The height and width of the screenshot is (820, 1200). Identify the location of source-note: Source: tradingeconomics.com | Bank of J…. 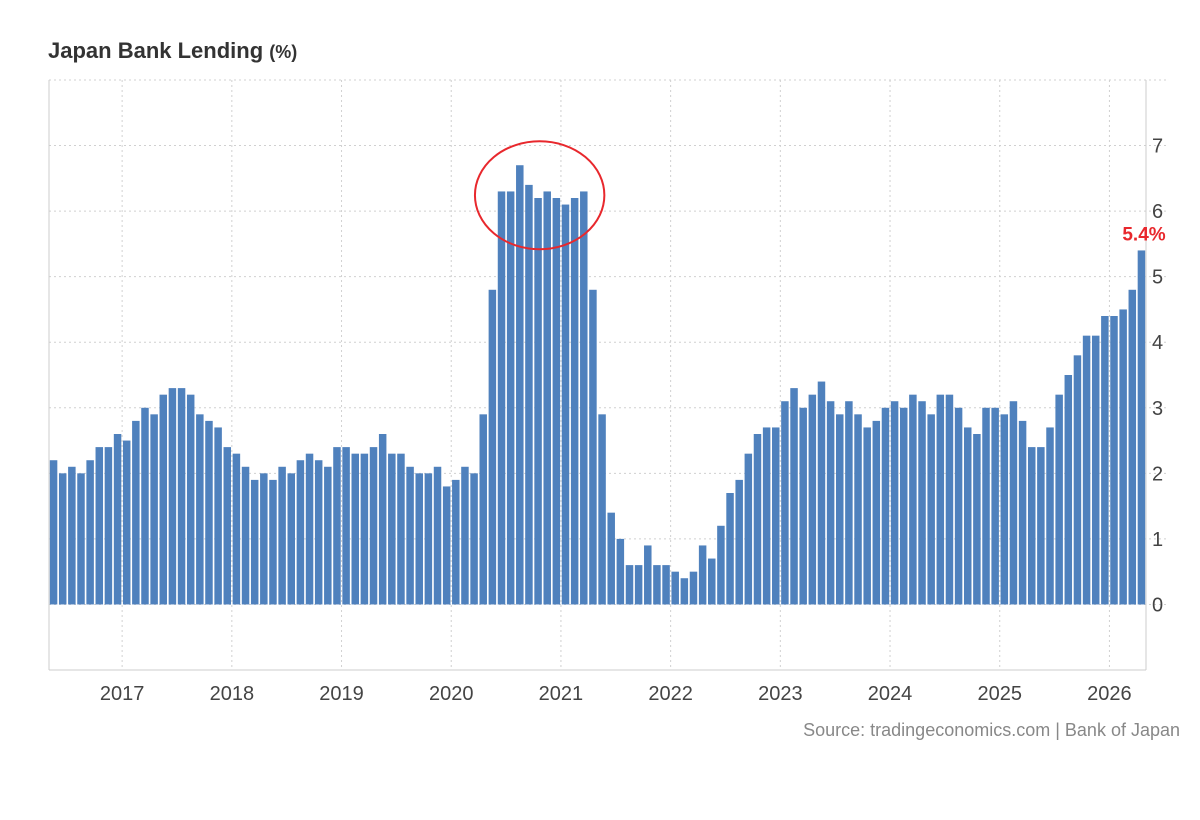
(991, 730).